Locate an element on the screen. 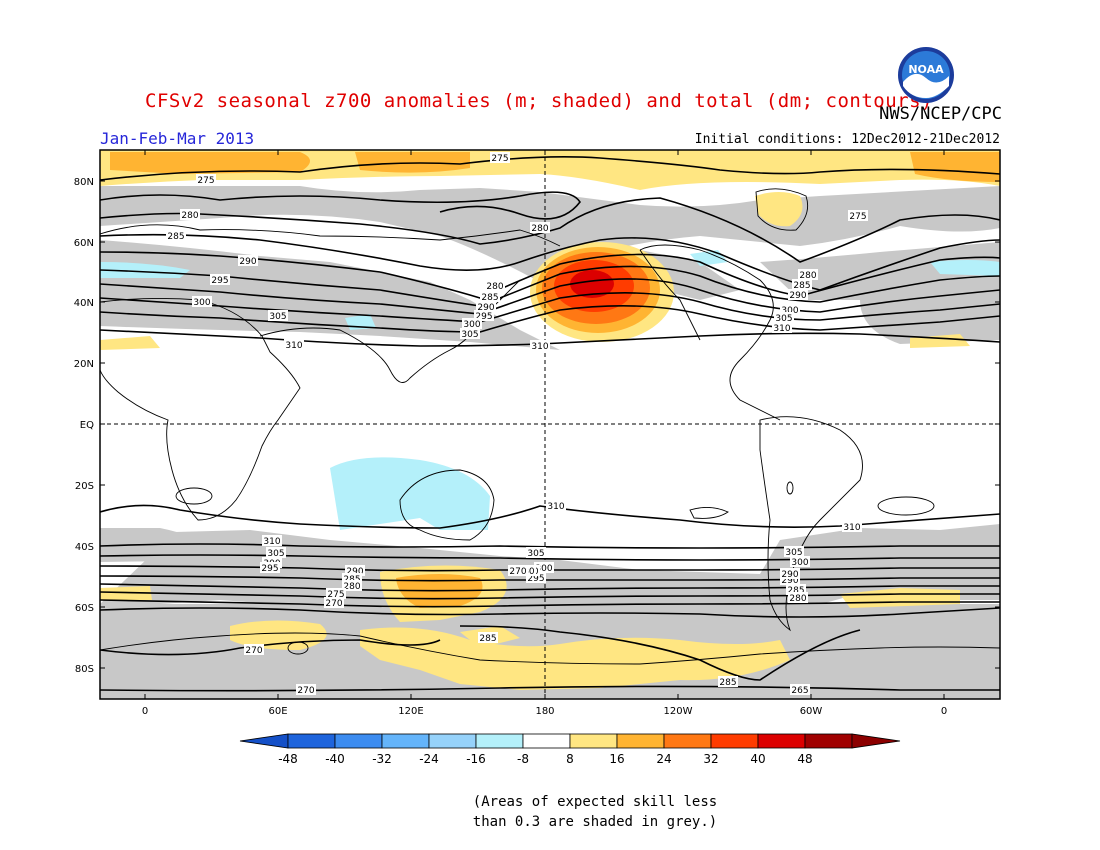 Image resolution: width=1100 pixels, height=850 pixels. contour-label: 265 is located at coordinates (799, 691).